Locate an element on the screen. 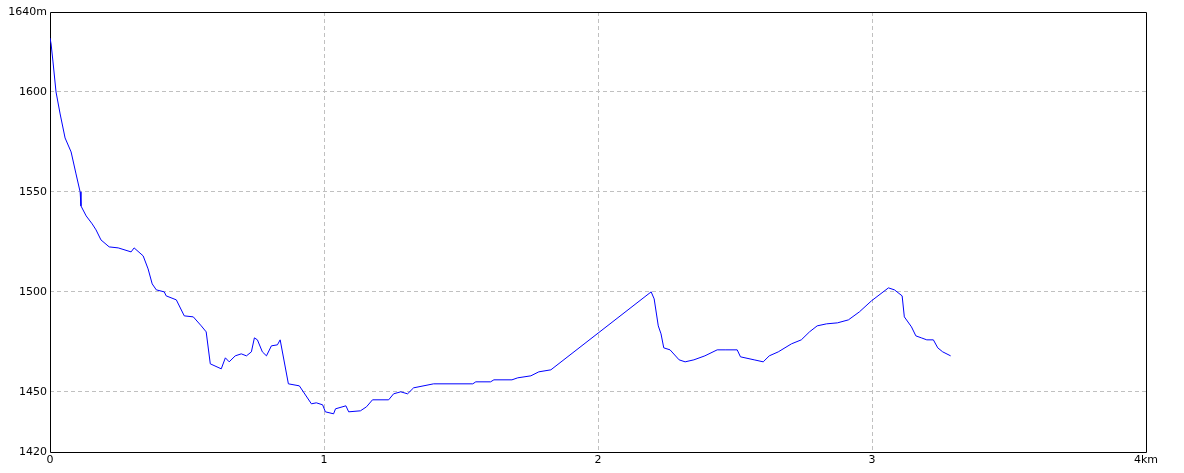  y-tick-label: 1500 is located at coordinates (33, 291).